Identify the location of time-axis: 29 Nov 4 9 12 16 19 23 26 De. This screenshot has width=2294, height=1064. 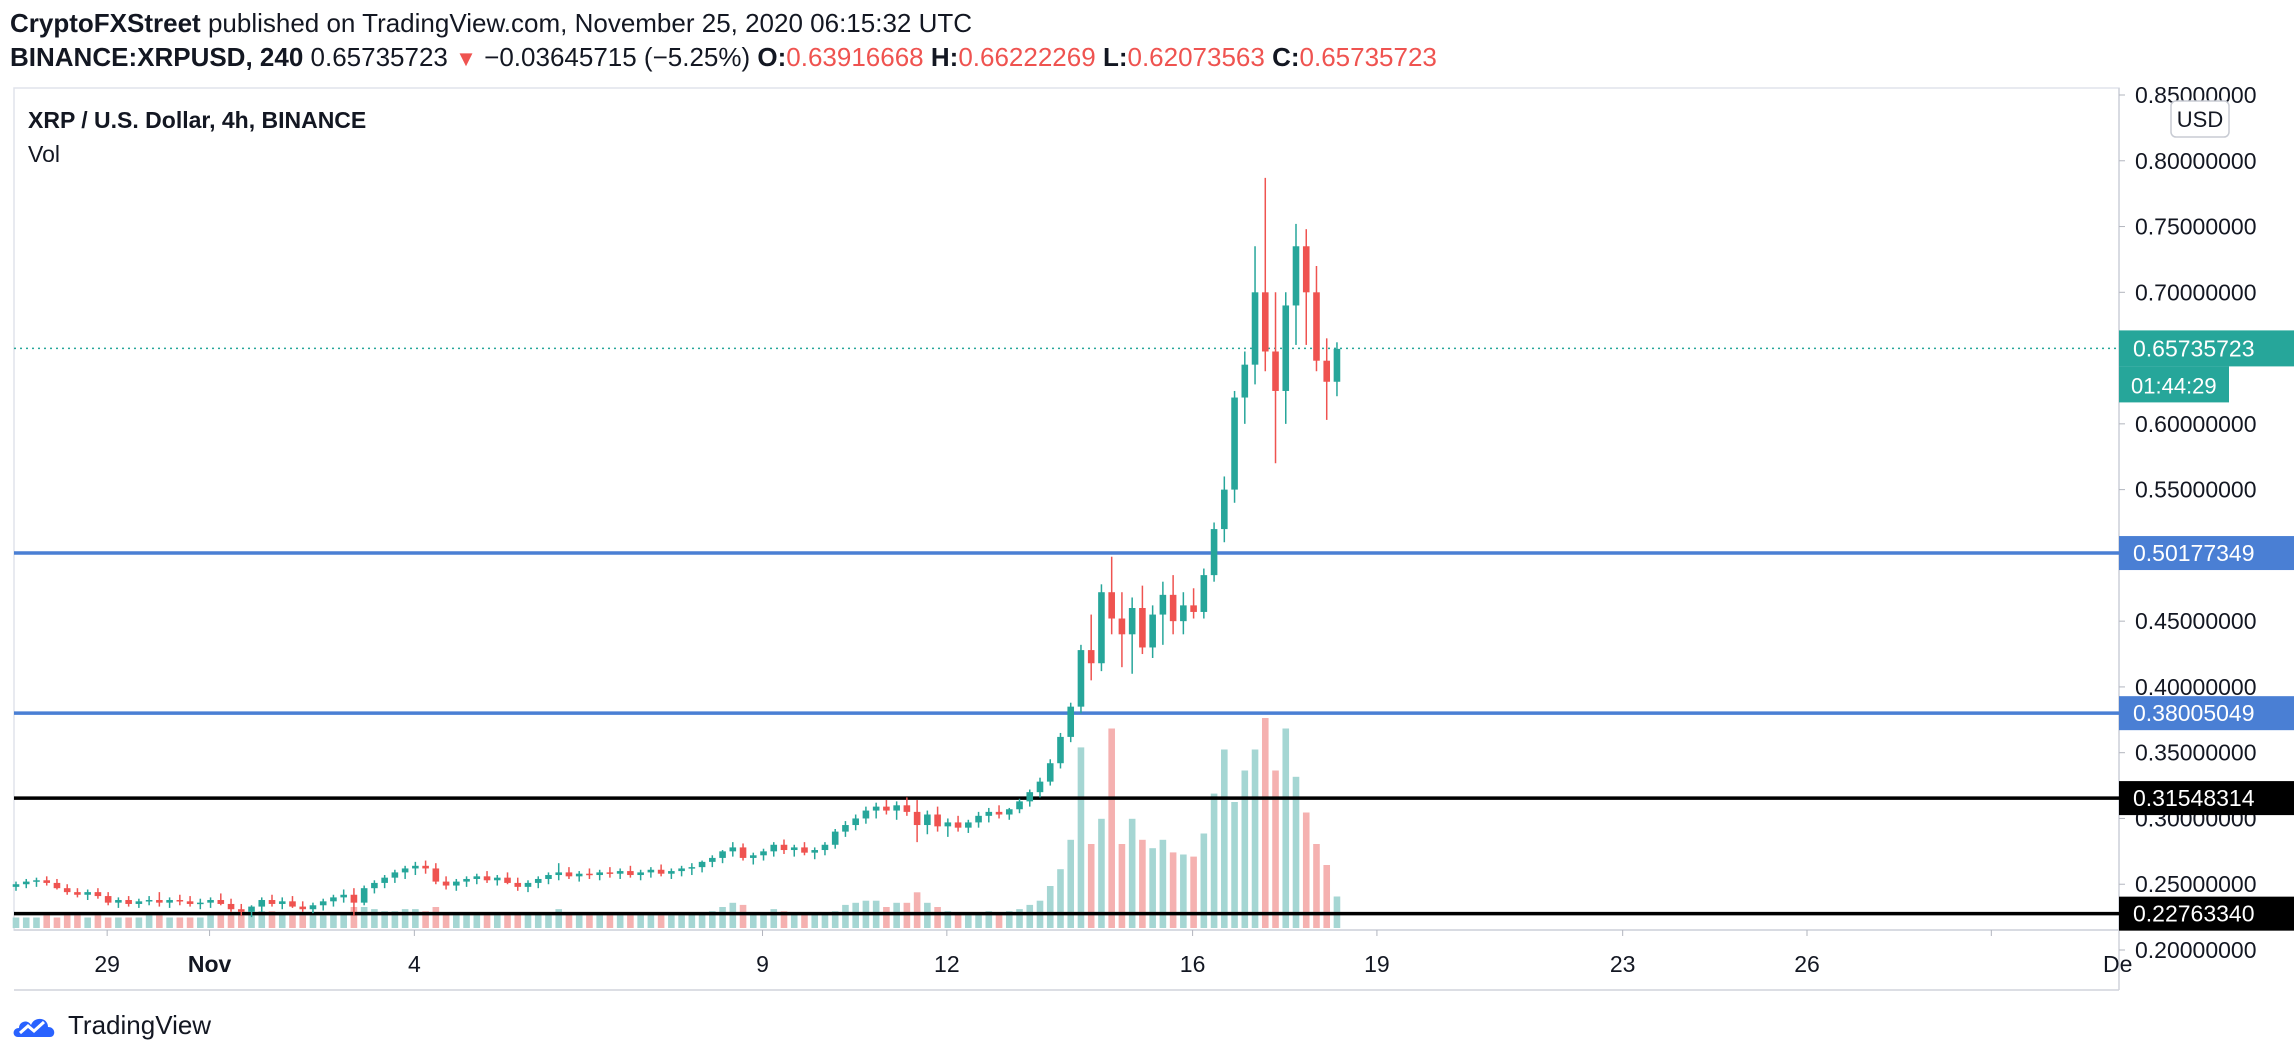
(1113, 953).